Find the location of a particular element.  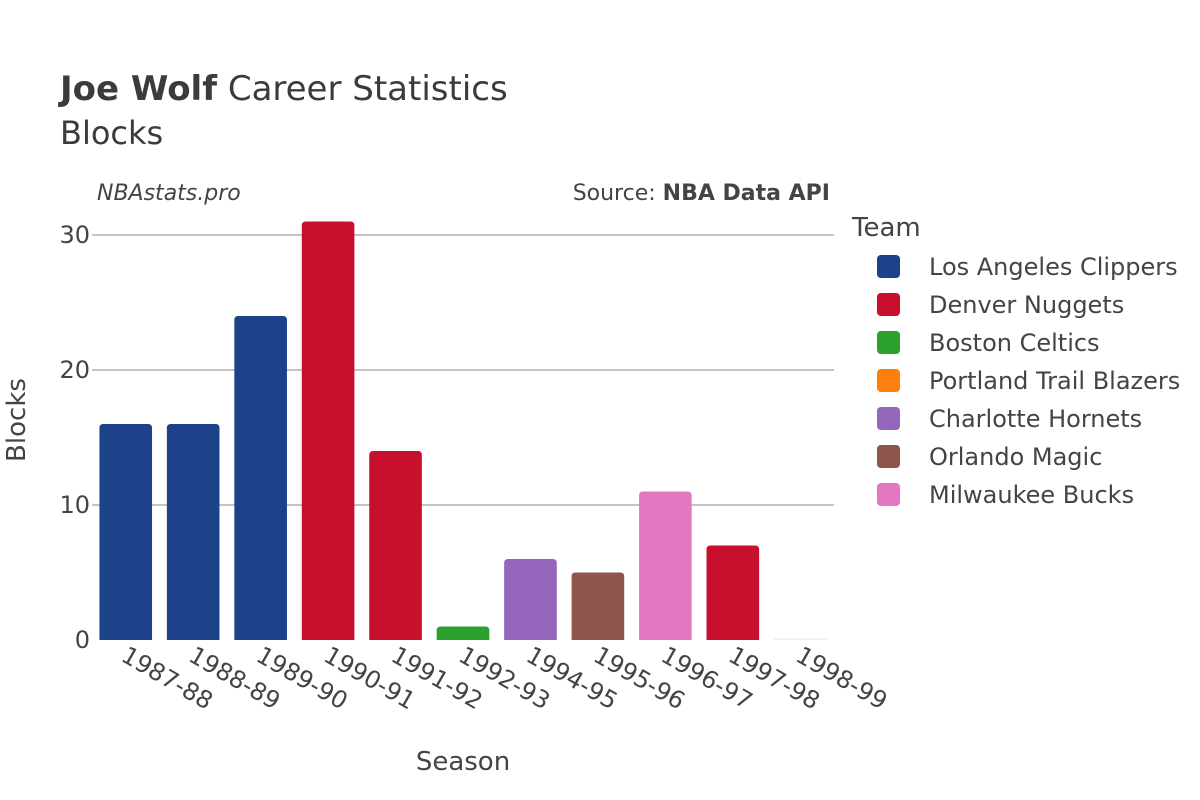

y-tick-label: 20 is located at coordinates (74, 370).